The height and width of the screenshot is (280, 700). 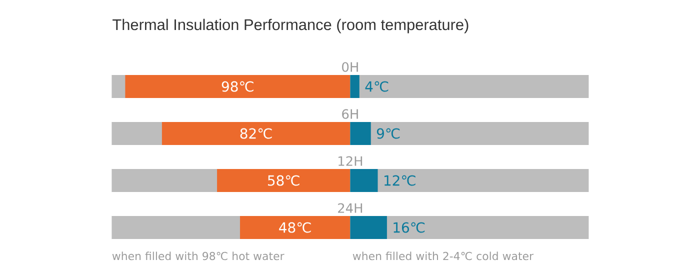 What do you see at coordinates (198, 256) in the screenshot?
I see `text: when filled with 98℃ hot water` at bounding box center [198, 256].